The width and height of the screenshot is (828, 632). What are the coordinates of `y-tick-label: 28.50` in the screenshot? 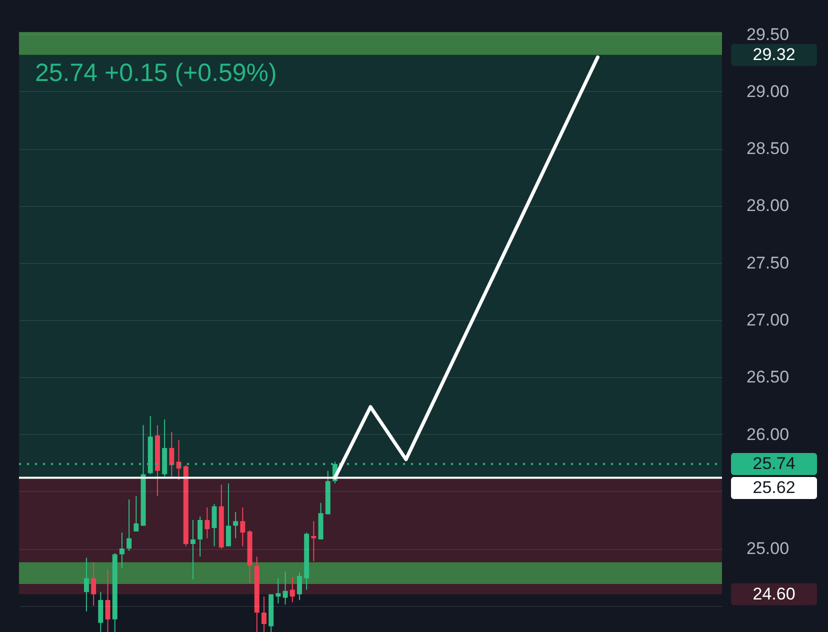 It's located at (768, 148).